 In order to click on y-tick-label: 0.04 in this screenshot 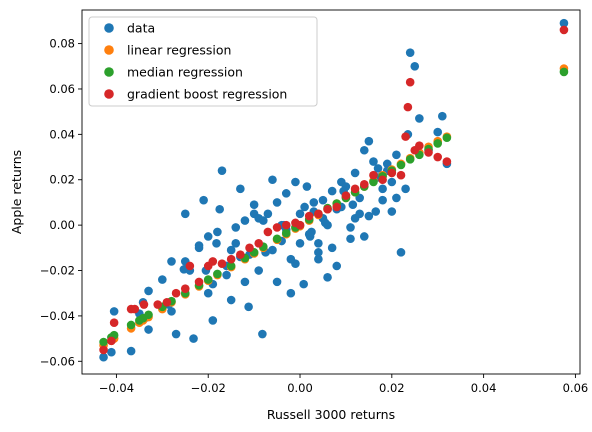, I will do `click(62, 134)`.